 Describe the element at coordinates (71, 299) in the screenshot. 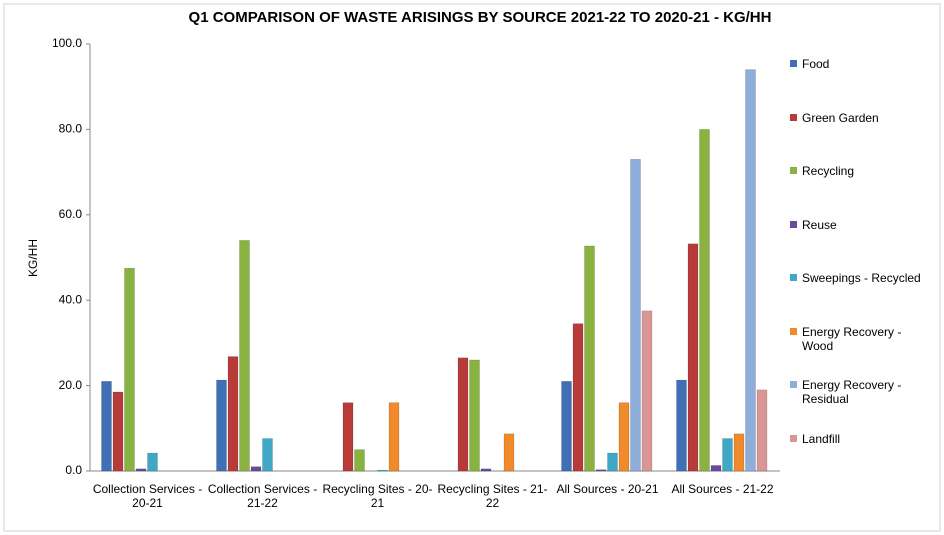

I see `y-tick-label: 40.0` at that location.